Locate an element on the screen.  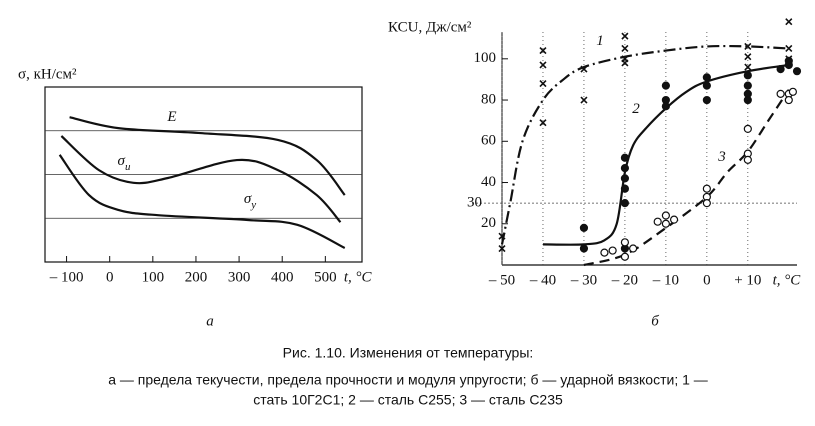
x-tick-label: 400 is located at coordinates (282, 277).